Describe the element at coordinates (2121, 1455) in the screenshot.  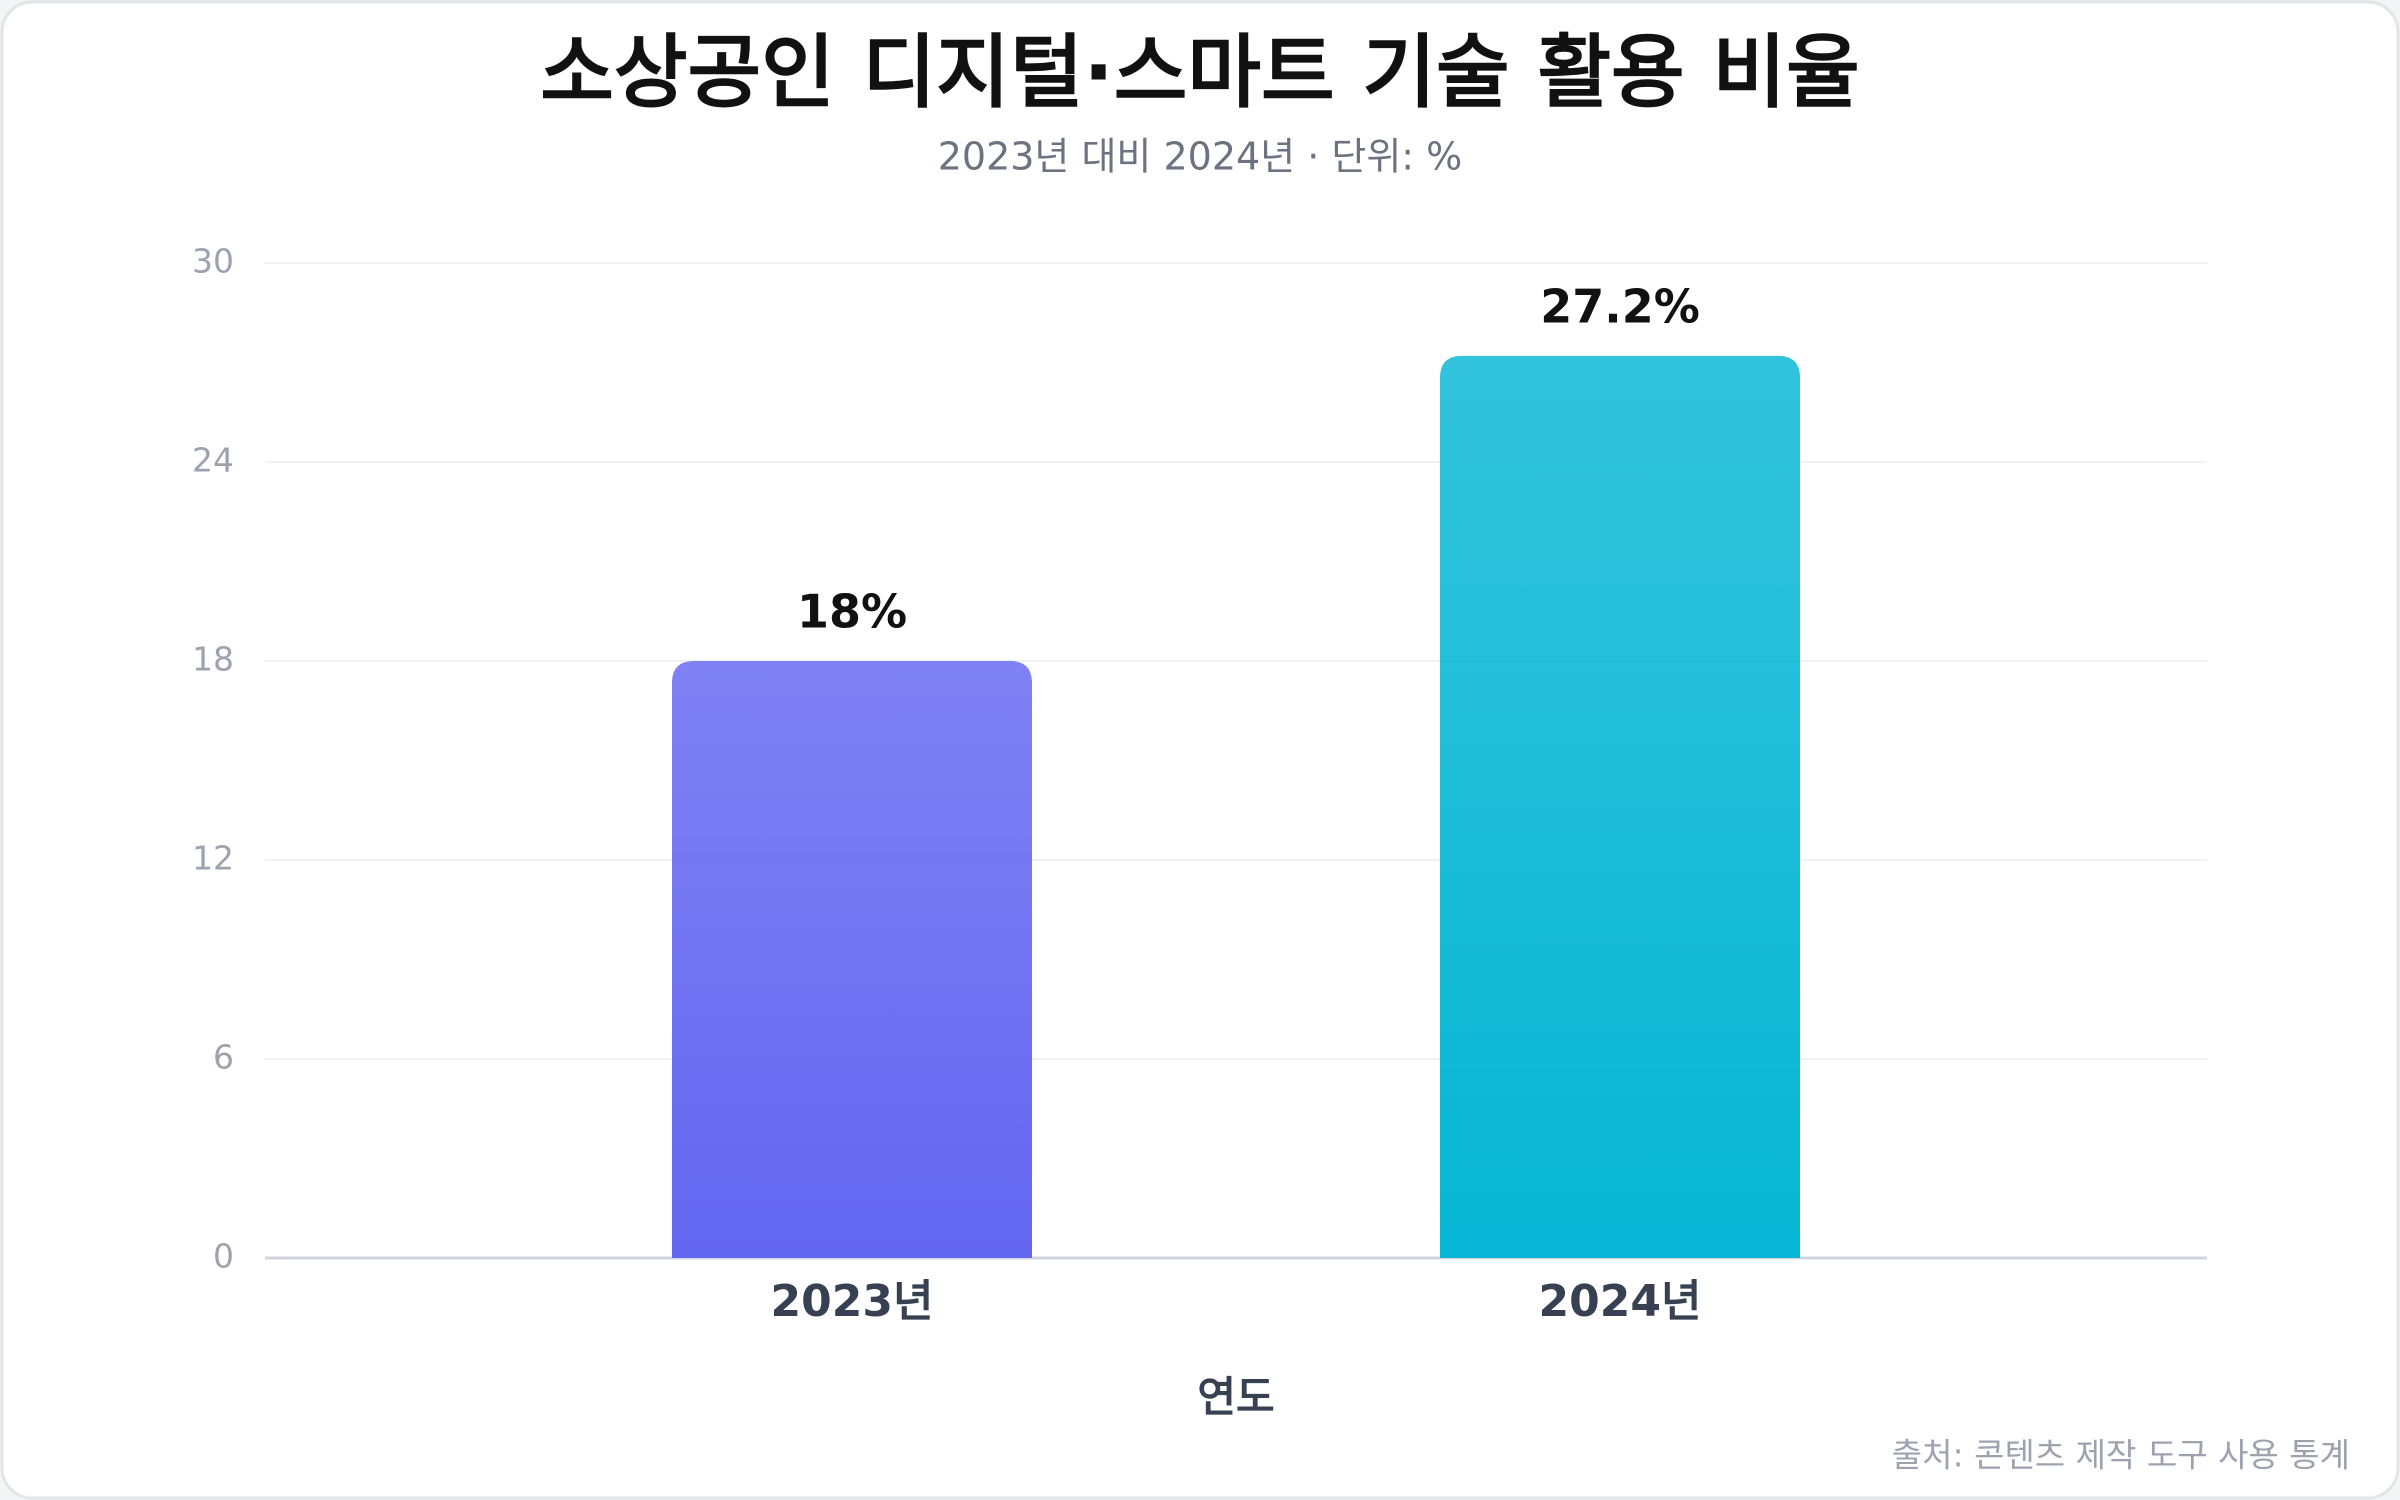
I see `source-note: 출처: 콘텐츠 제작 도구 사용 통계` at that location.